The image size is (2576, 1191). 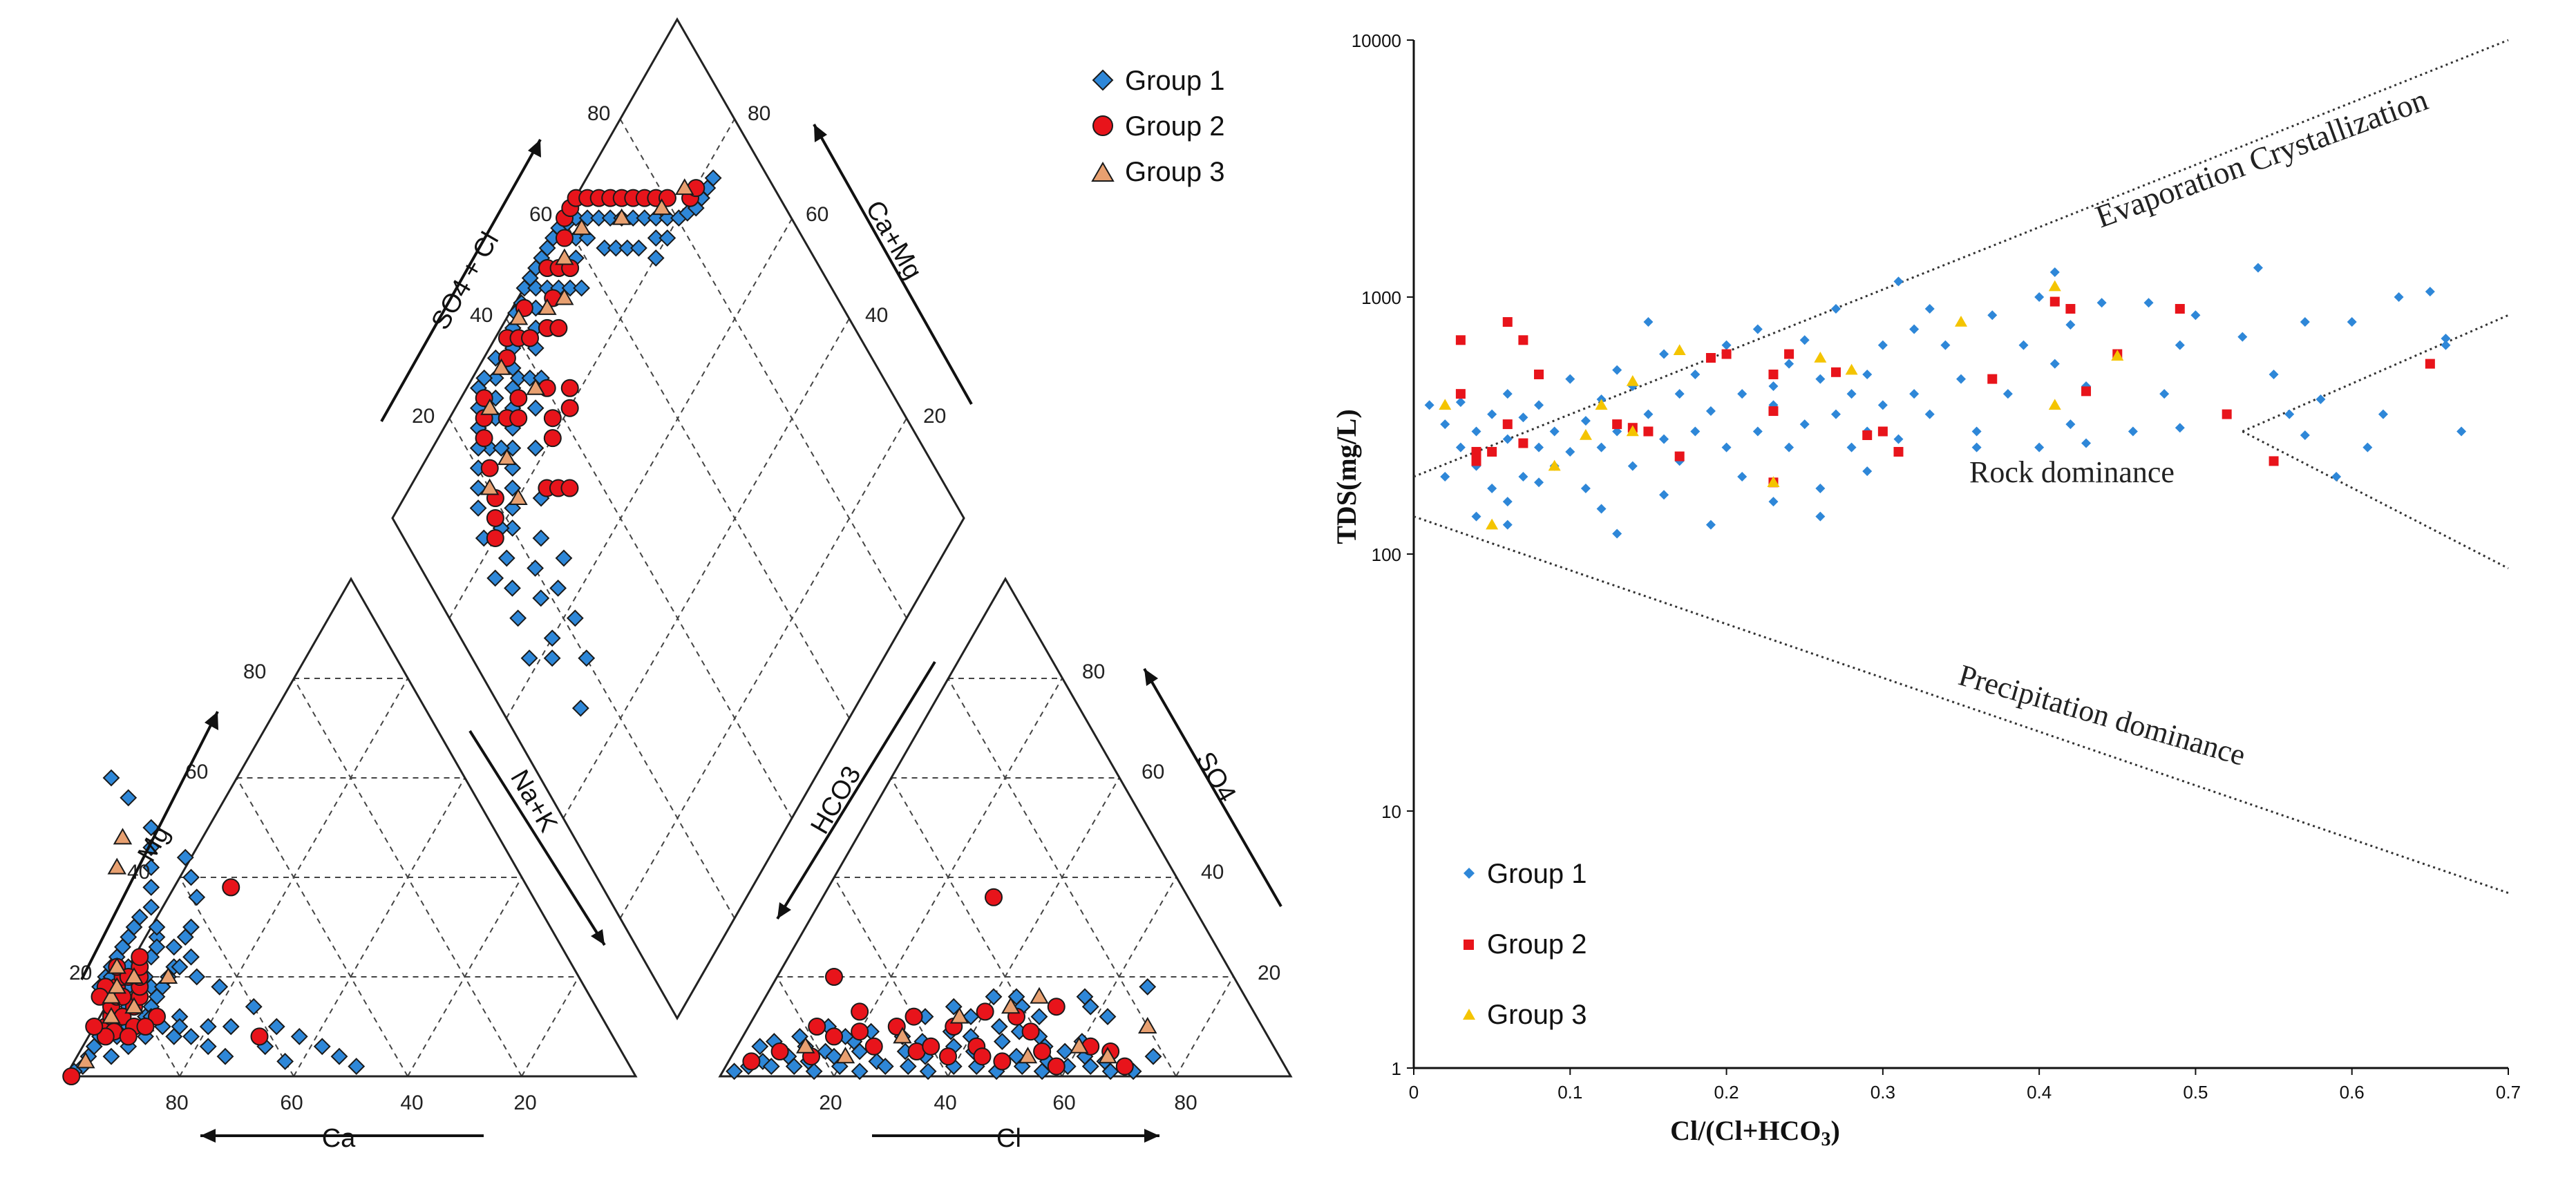 I want to click on grid-line, so click(x=706, y=468).